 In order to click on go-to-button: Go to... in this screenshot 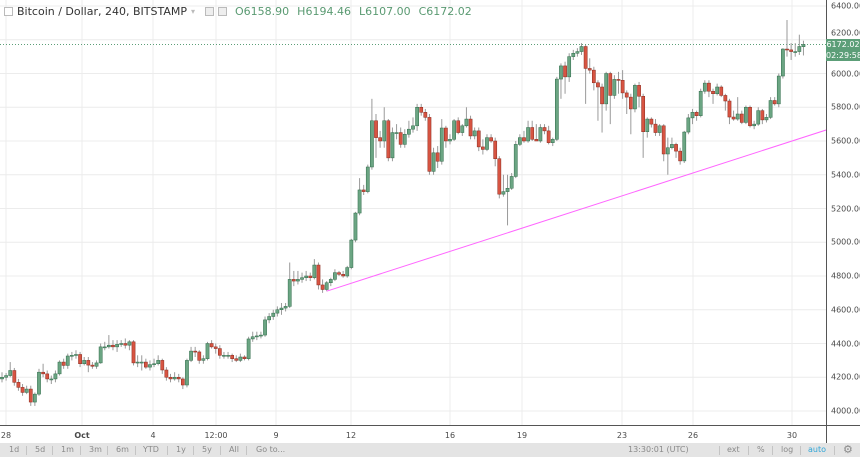, I will do `click(271, 449)`.